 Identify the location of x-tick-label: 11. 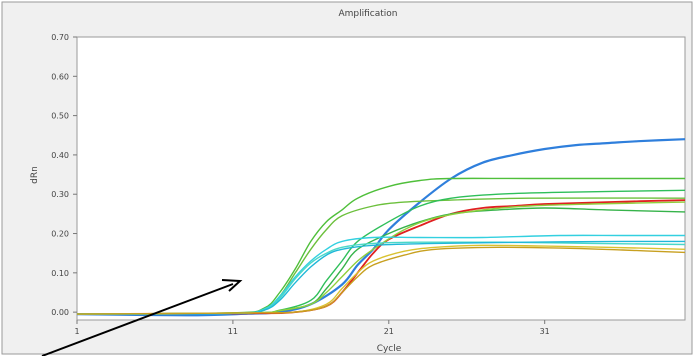
(233, 331).